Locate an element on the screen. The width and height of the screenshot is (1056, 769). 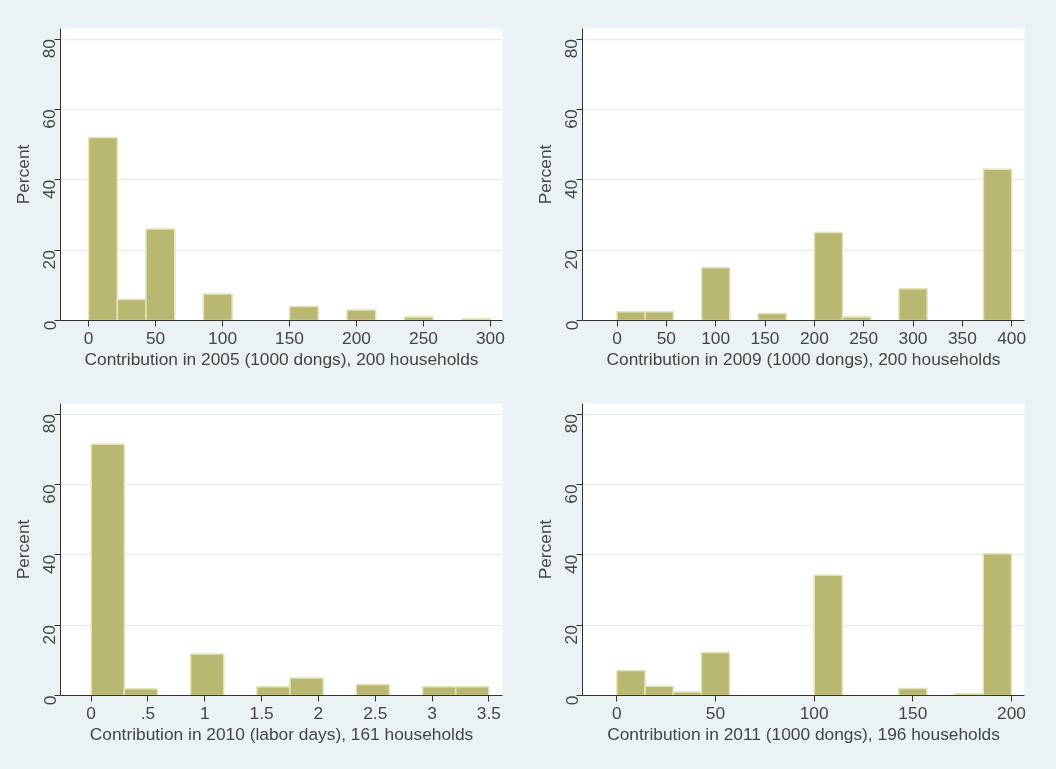
x-axis-title: Contribution in 2005 (1000 dongs), 200 households is located at coordinates (281, 358).